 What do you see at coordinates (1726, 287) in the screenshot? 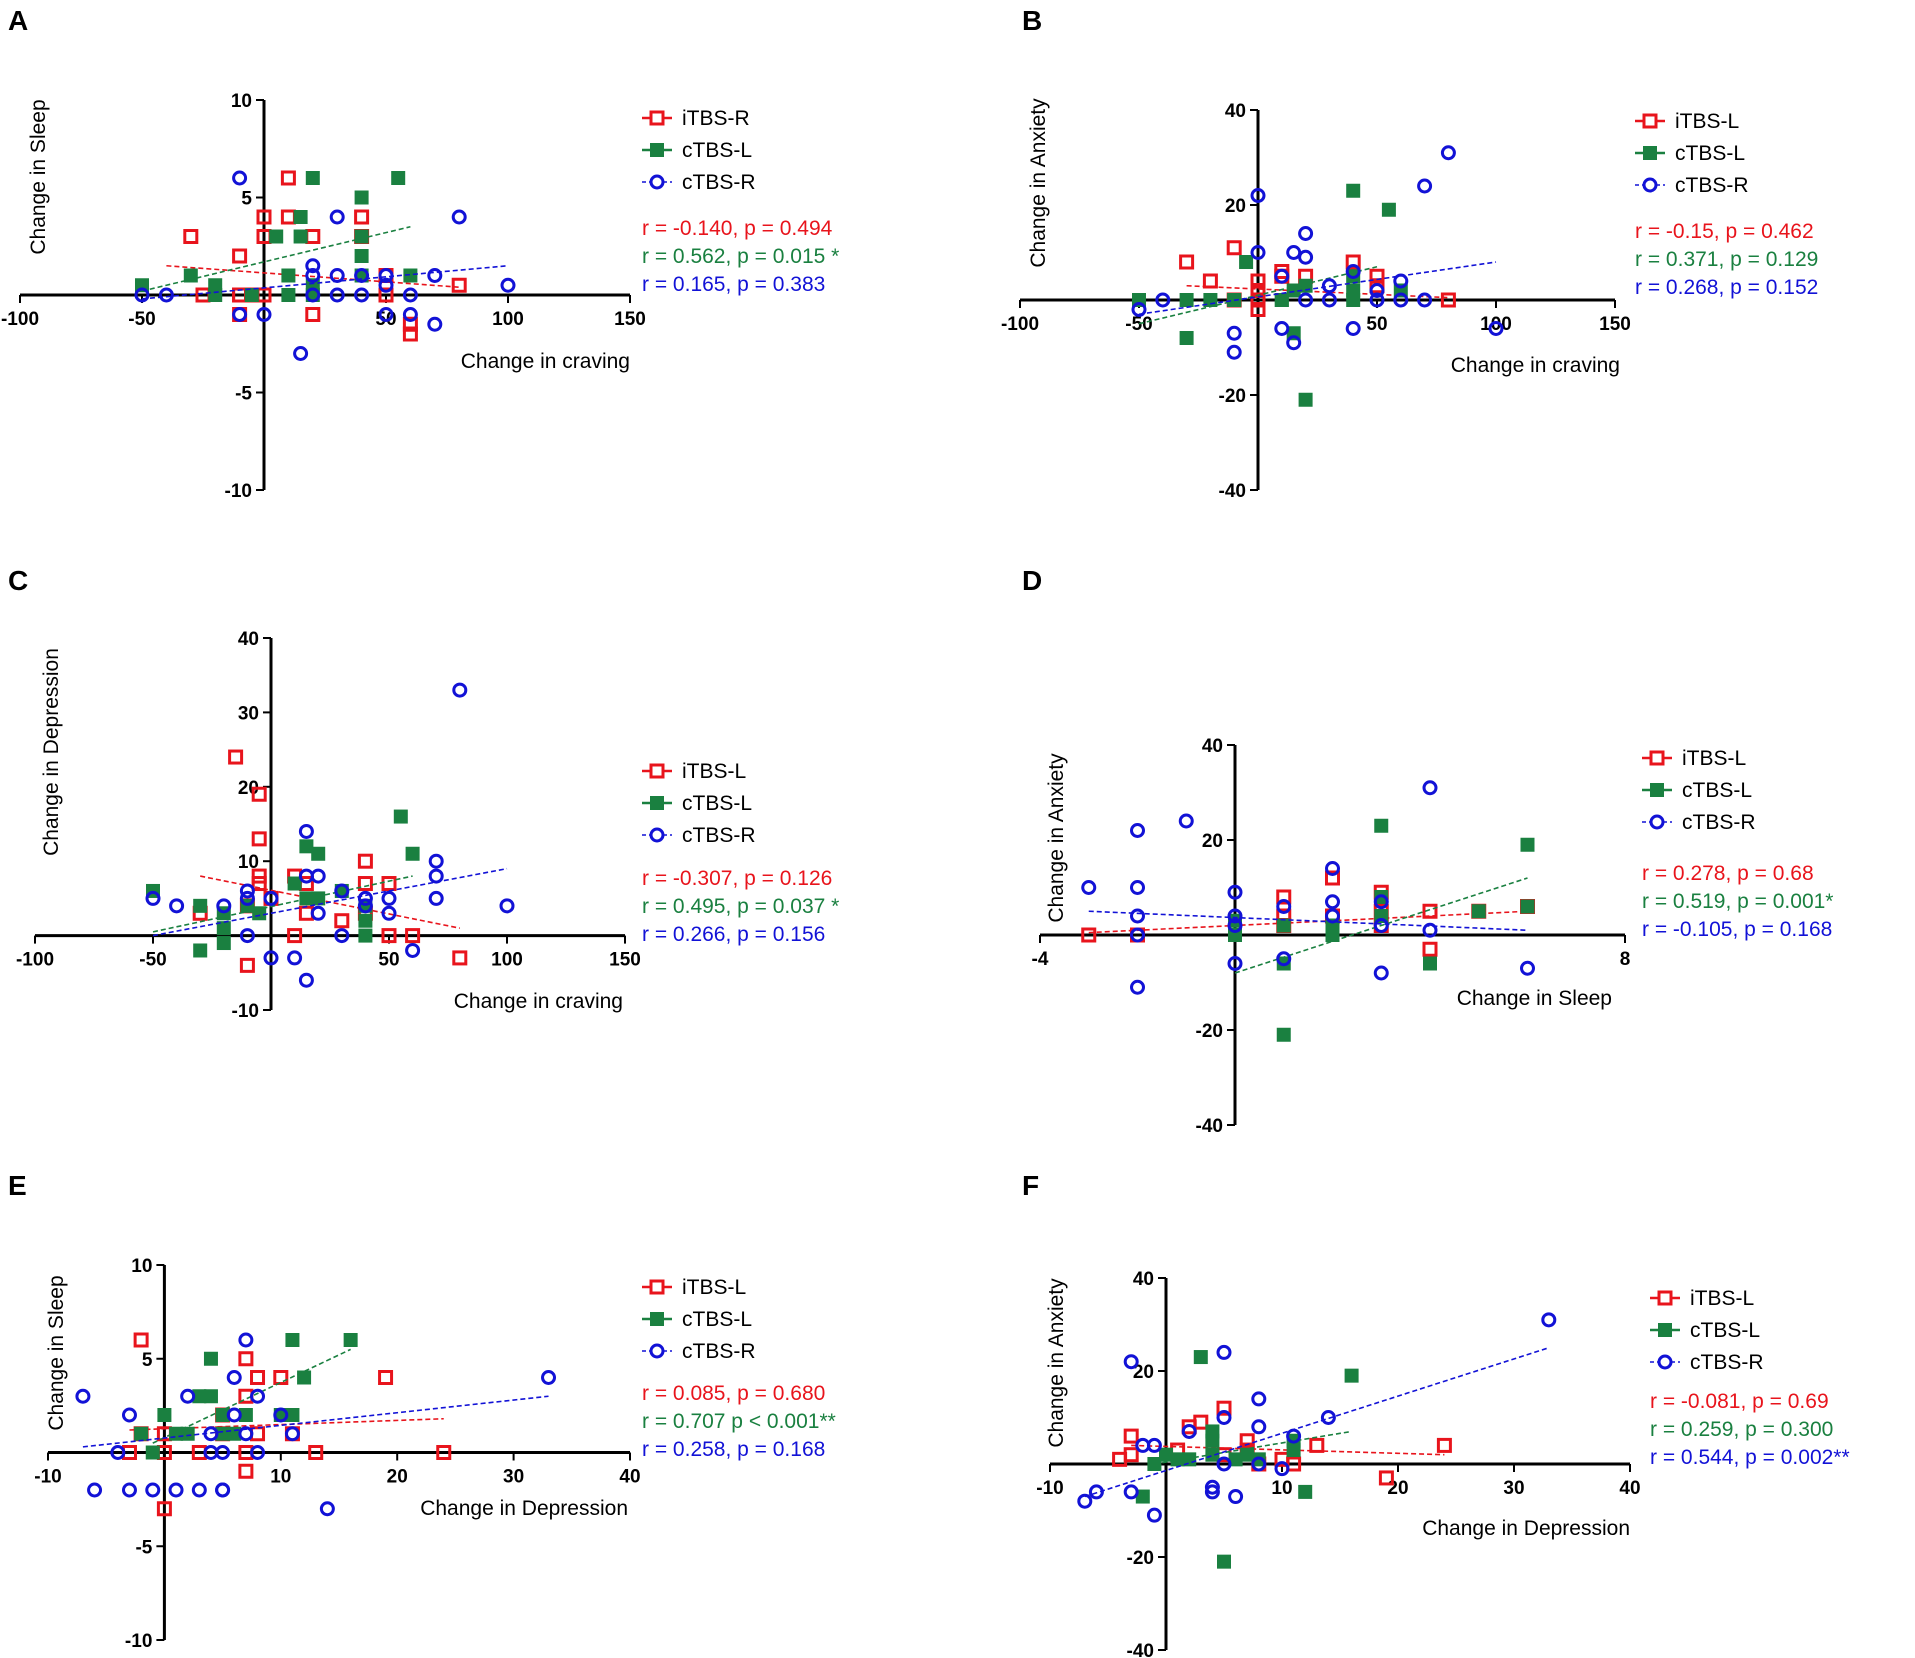
I see `stat-text: r = 0.268, p = 0.152` at bounding box center [1726, 287].